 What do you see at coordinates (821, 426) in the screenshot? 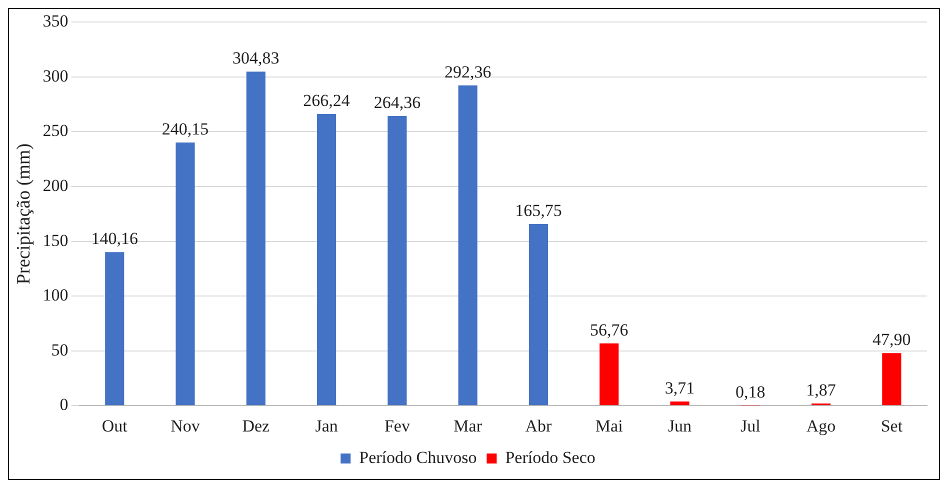
I see `x-tick-label: Ago` at bounding box center [821, 426].